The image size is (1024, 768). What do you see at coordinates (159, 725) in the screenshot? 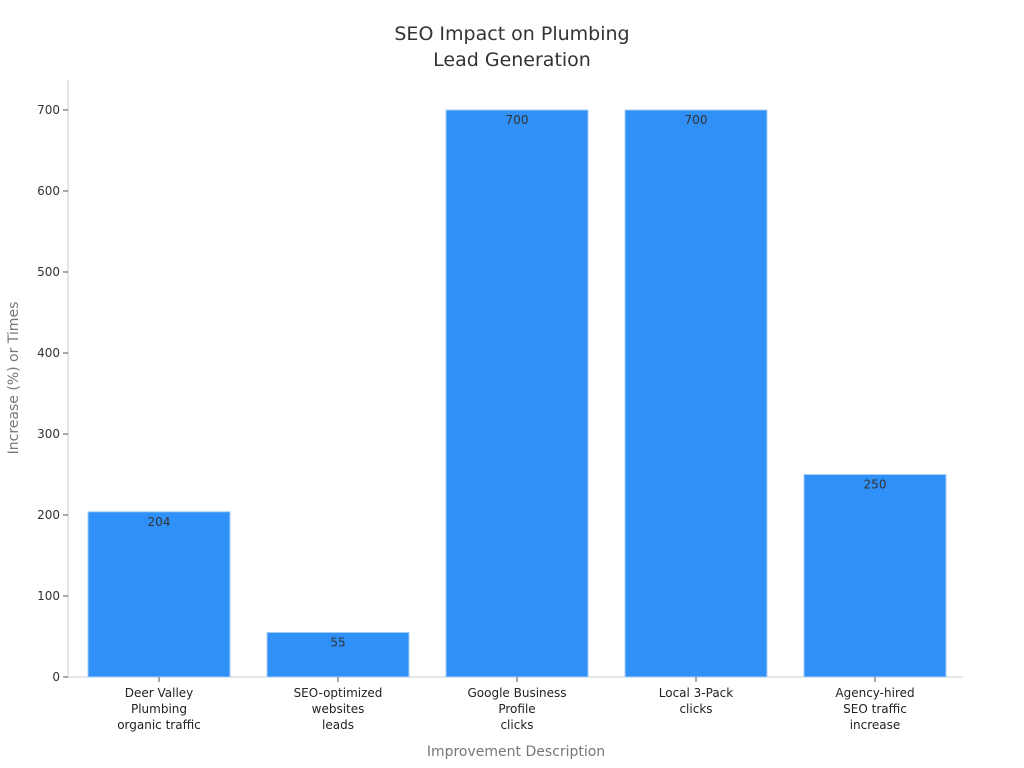
I see `x-tick-label: organic traffic` at bounding box center [159, 725].